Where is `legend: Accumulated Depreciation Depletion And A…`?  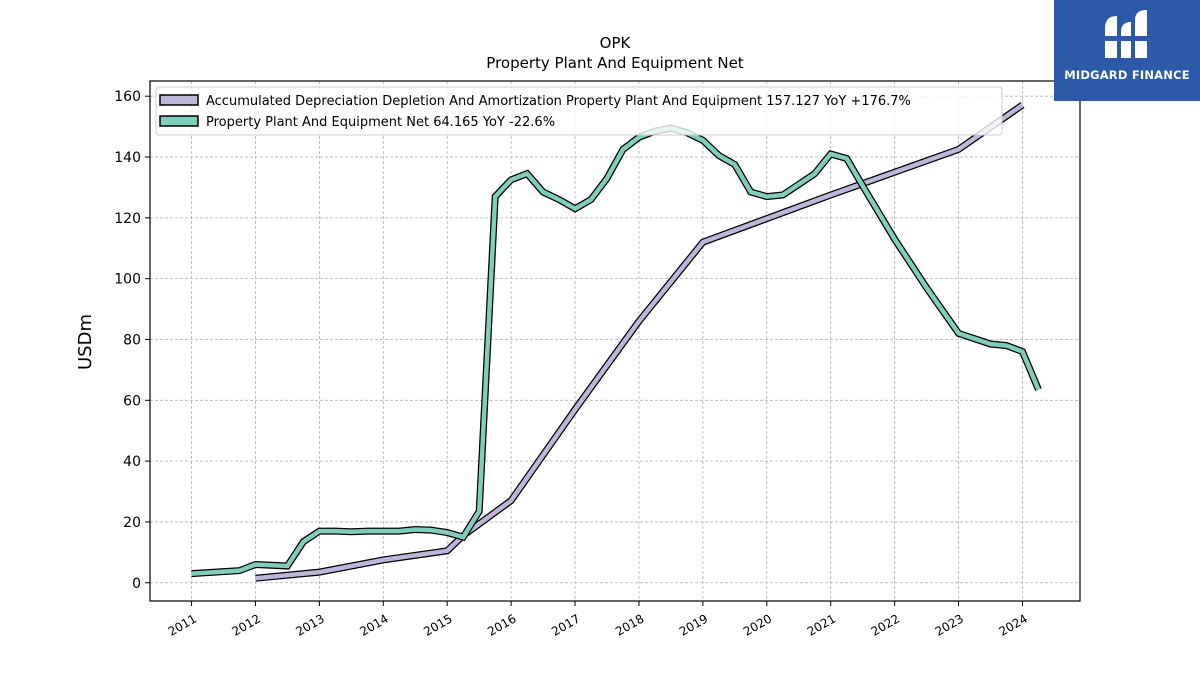
legend: Accumulated Depreciation Depletion And A… is located at coordinates (579, 111).